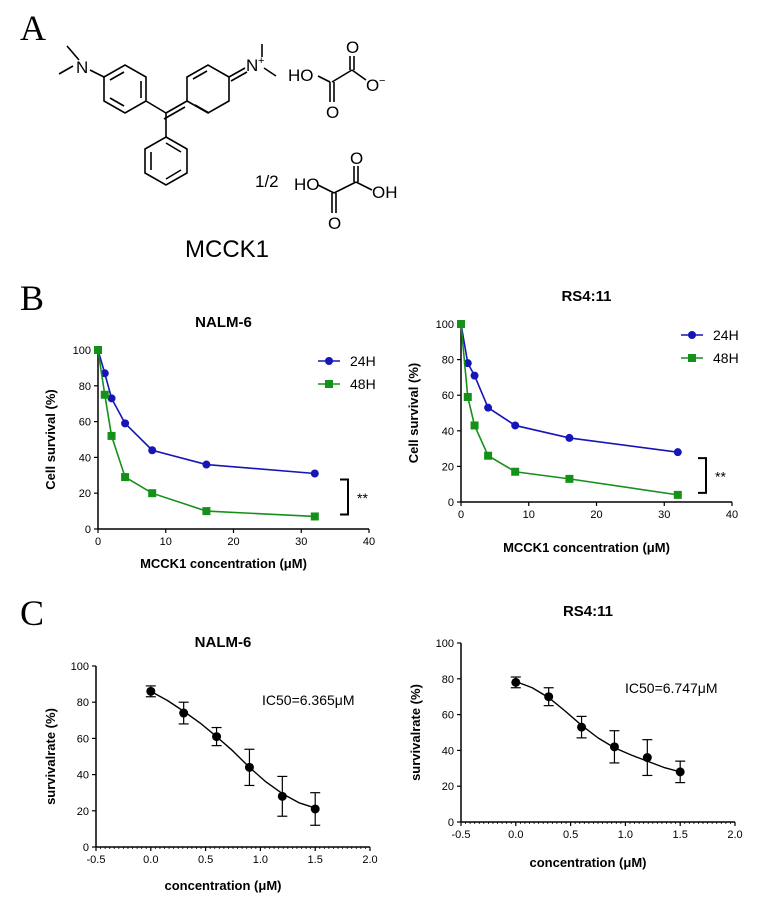  Describe the element at coordinates (33, 28) in the screenshot. I see `panel-a-letter: A` at that location.